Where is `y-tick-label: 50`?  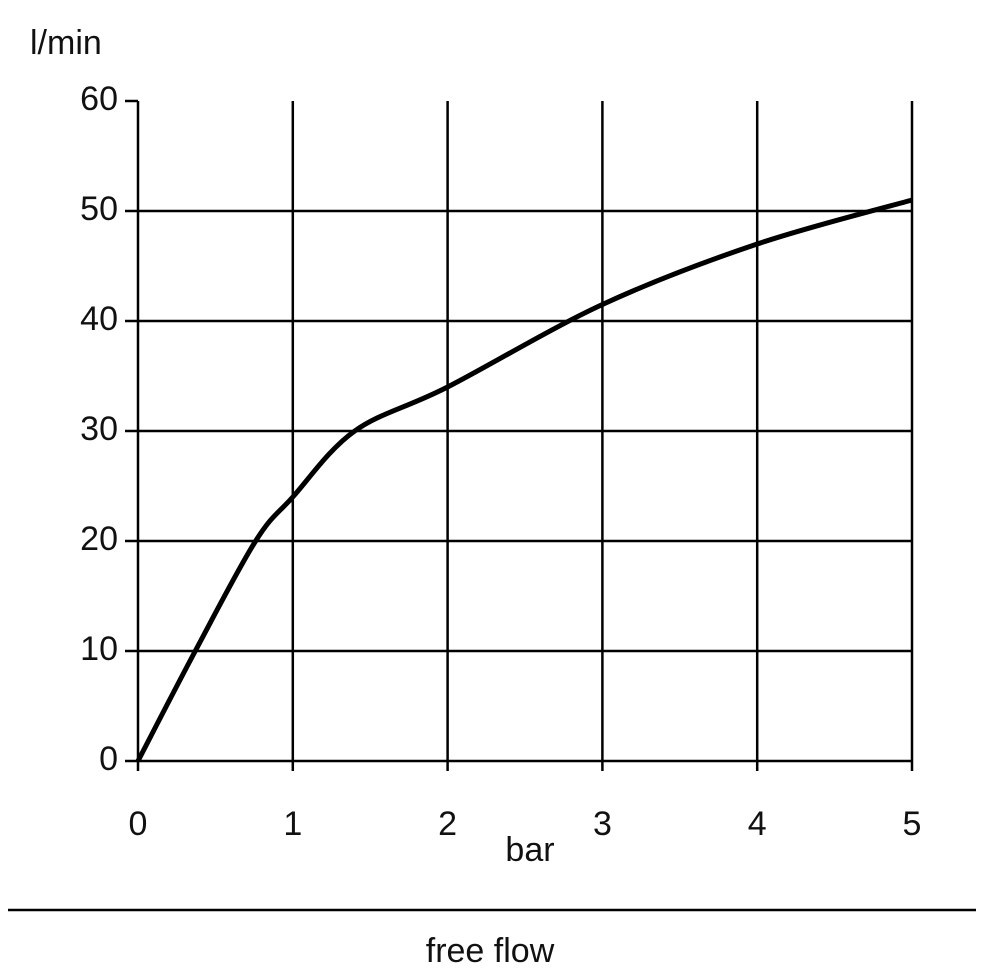
y-tick-label: 50 is located at coordinates (99, 209).